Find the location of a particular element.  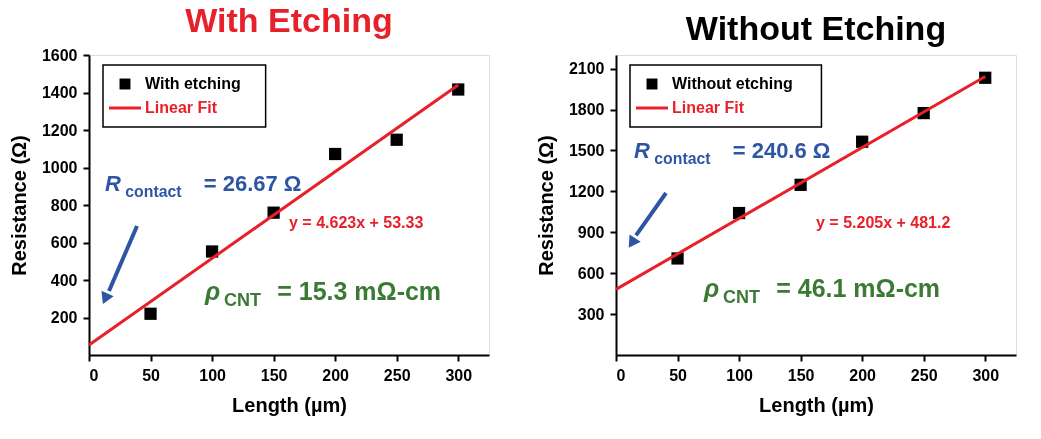

annotation: y = 4.623x + 53.33 is located at coordinates (356, 222).